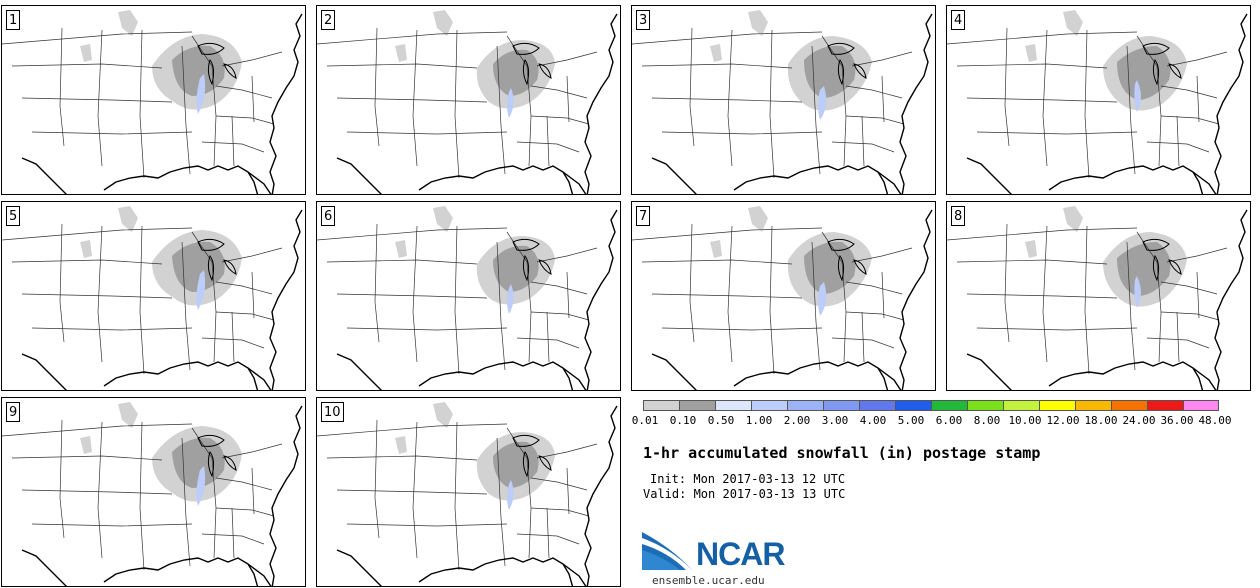 The image size is (1260, 588). Describe the element at coordinates (328, 20) in the screenshot. I see `member-number: 2` at that location.